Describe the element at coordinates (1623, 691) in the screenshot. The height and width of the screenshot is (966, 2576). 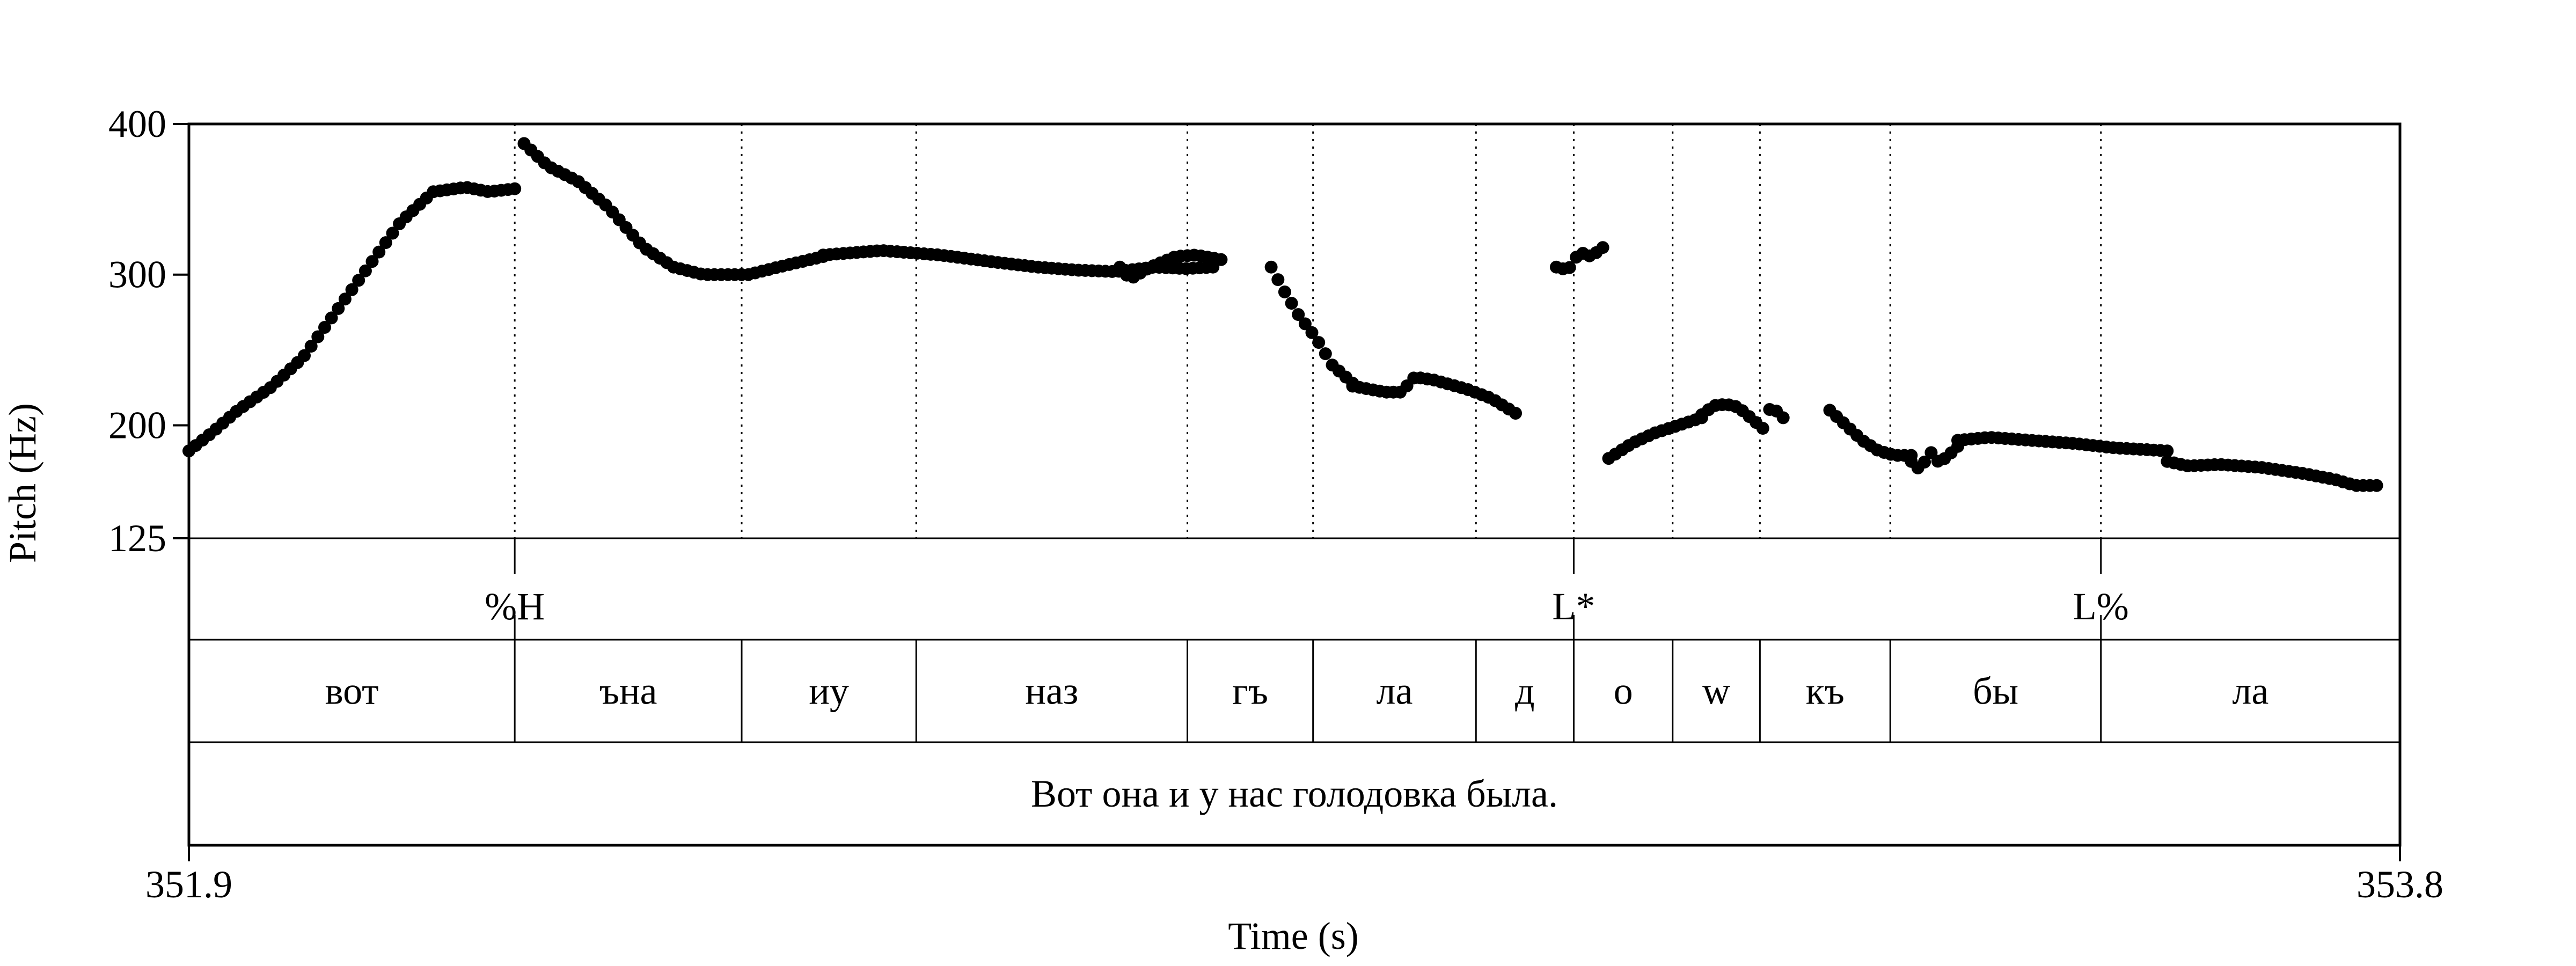
I see `syllable-label: о` at that location.